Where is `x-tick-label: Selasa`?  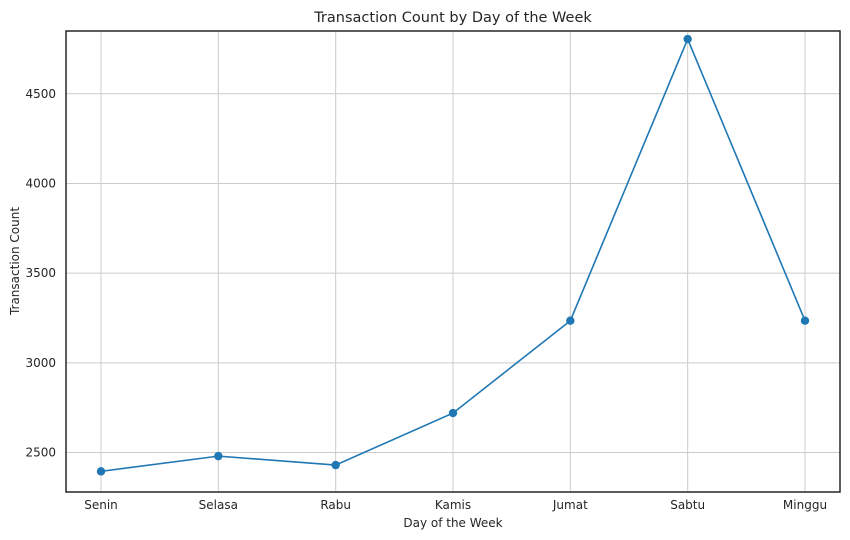 x-tick-label: Selasa is located at coordinates (218, 505).